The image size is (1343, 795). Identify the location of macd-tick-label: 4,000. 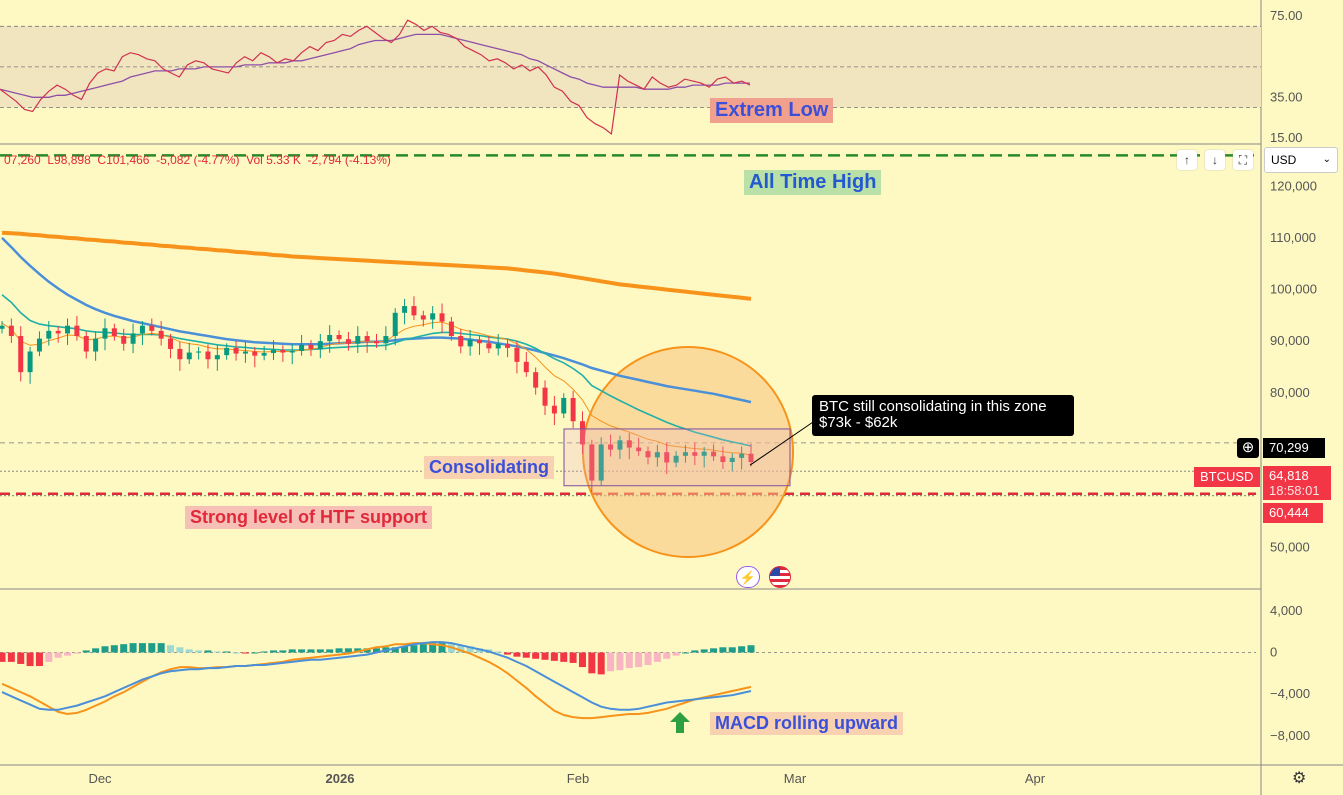
(1286, 610).